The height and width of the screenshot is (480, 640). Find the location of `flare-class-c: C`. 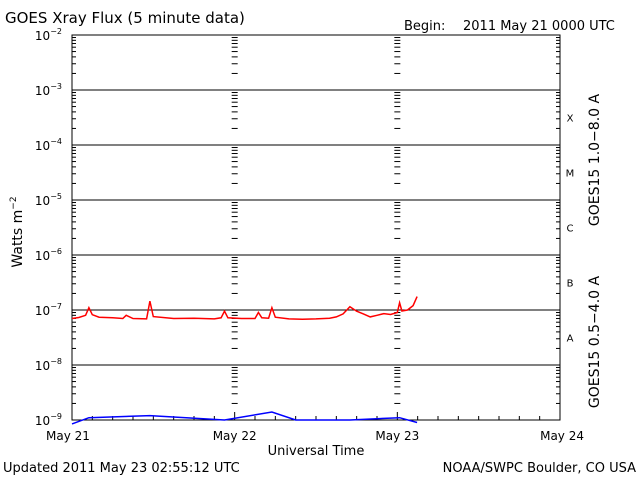

flare-class-c: C is located at coordinates (570, 229).